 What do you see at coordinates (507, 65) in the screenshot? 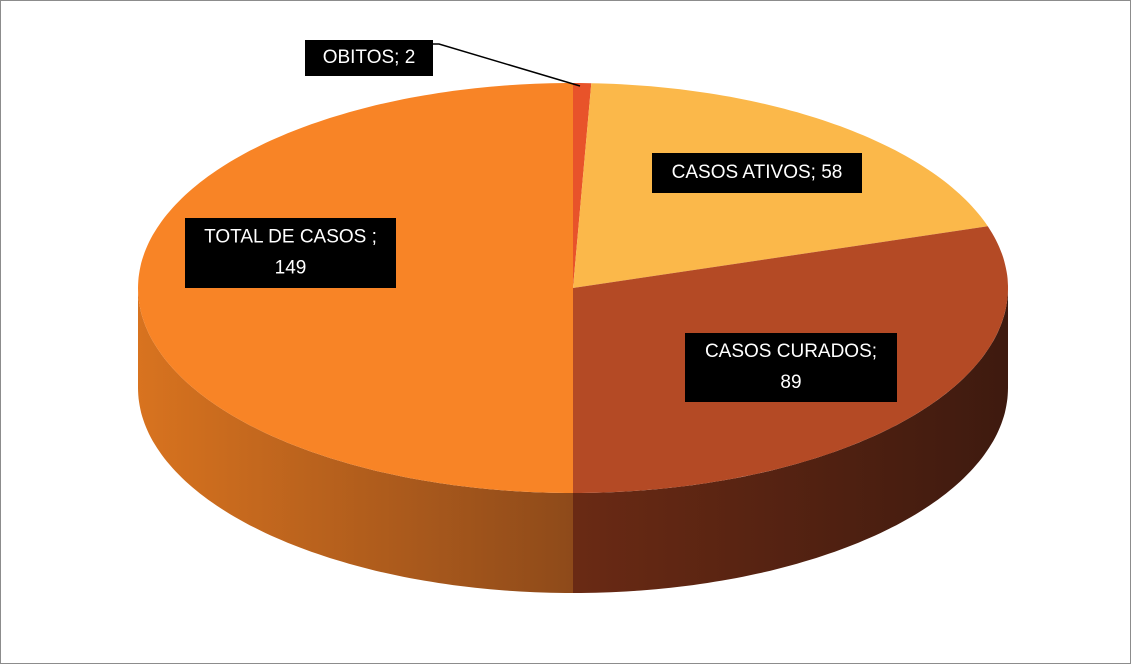
I see `leader-line` at bounding box center [507, 65].